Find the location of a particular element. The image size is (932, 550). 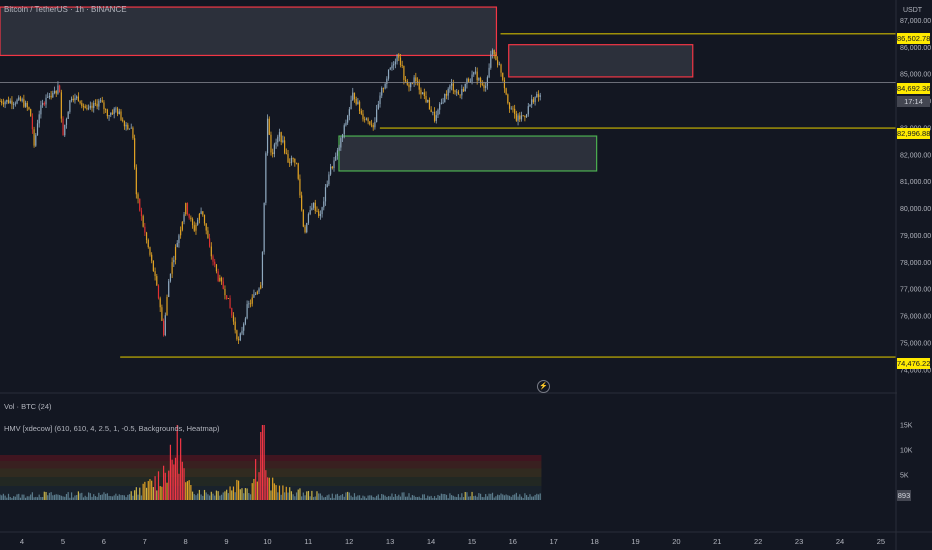

date-axis: 4 5 6 7 8 9 10 11 12 13 14 15 16 17 18 19 20 21 22 23 24 25 is located at coordinates (452, 541).